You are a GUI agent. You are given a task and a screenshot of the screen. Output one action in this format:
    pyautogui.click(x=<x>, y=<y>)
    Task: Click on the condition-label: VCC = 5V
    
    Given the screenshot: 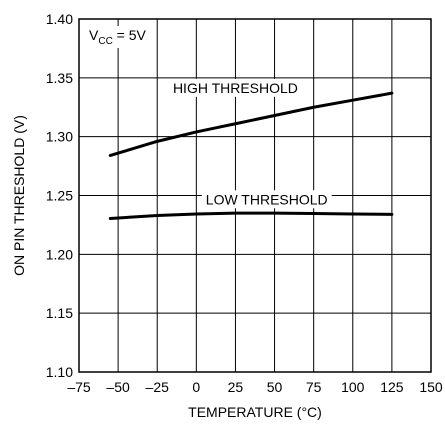 What is the action you would take?
    pyautogui.click(x=118, y=37)
    